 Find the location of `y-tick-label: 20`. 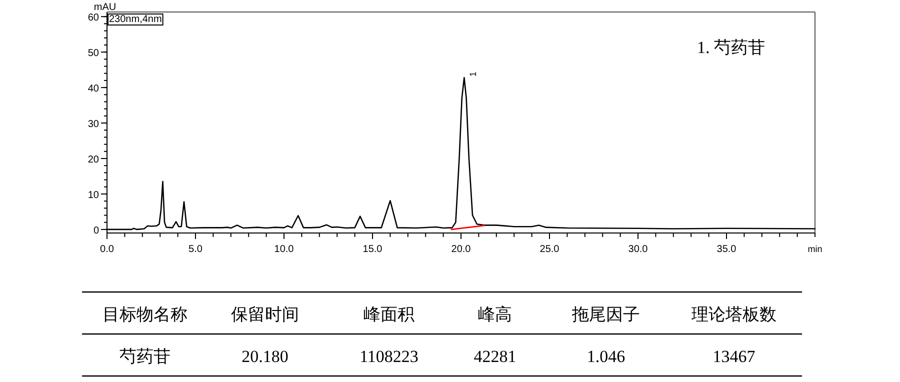

y-tick-label: 20 is located at coordinates (94, 160).